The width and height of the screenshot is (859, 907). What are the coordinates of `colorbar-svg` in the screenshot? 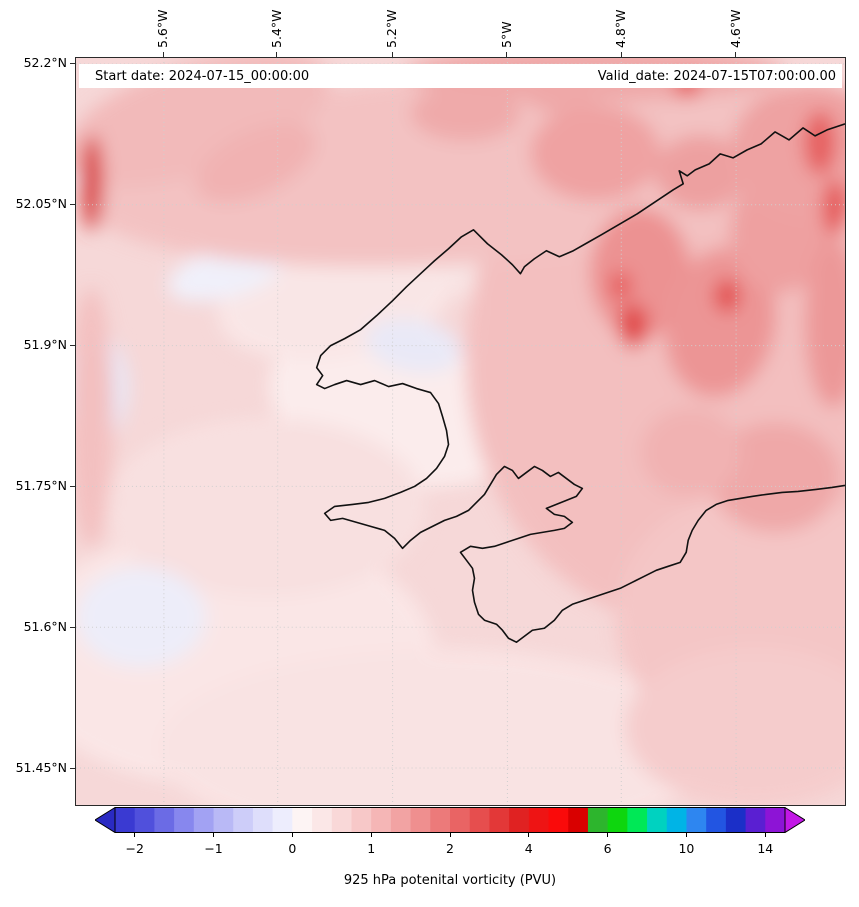 It's located at (450, 820).